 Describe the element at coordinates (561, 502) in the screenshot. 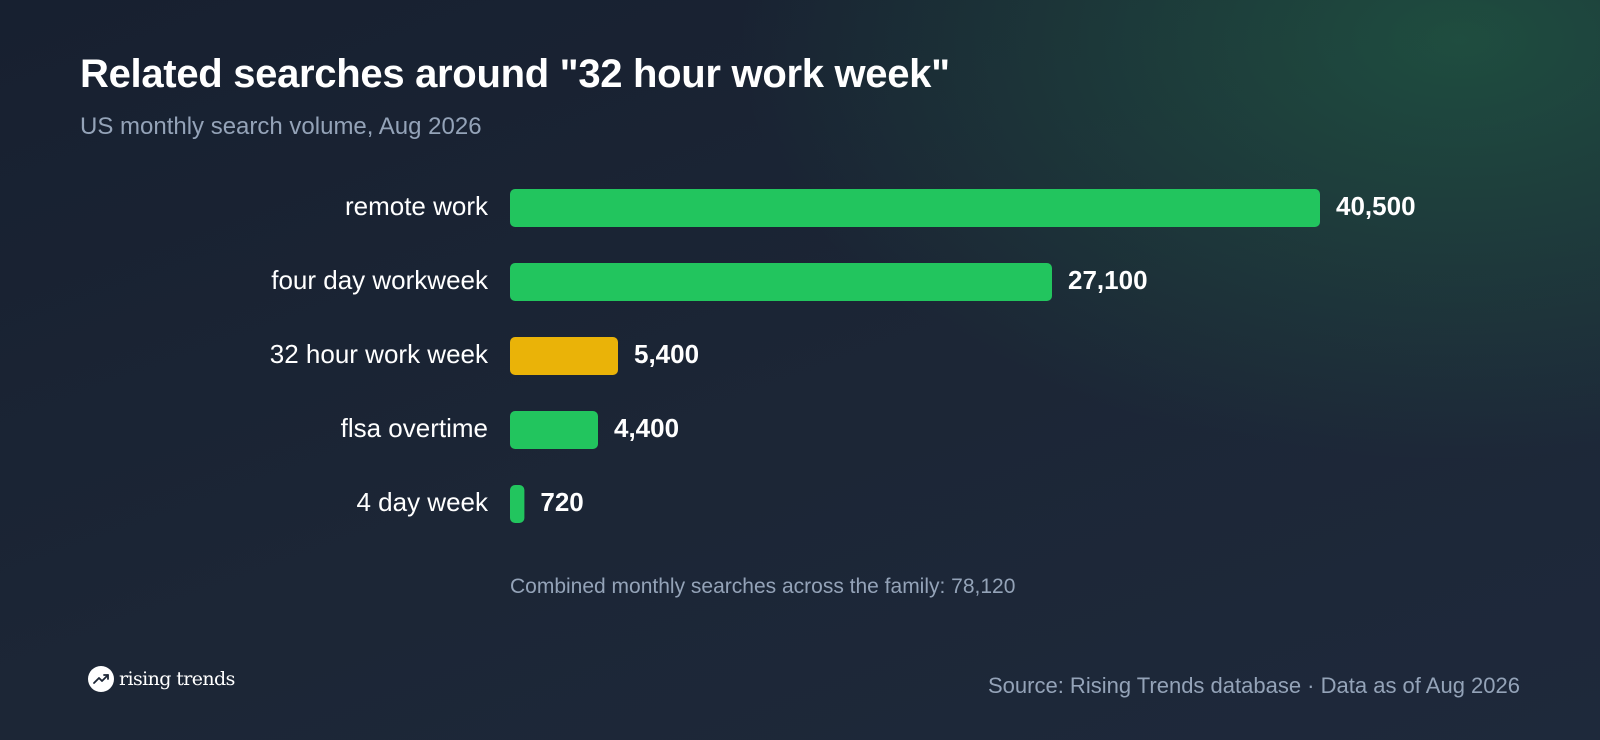

I see `value-label-4-day-week: 720` at that location.